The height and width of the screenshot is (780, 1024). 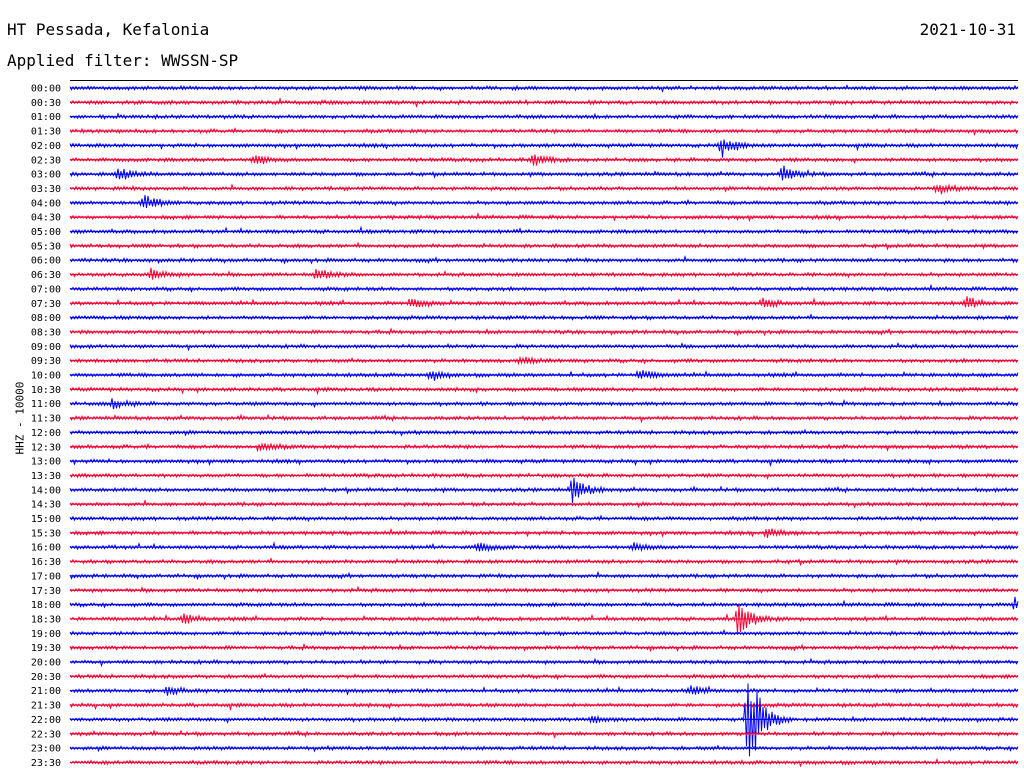 I want to click on time-tick-label: 04:30, so click(x=46, y=218).